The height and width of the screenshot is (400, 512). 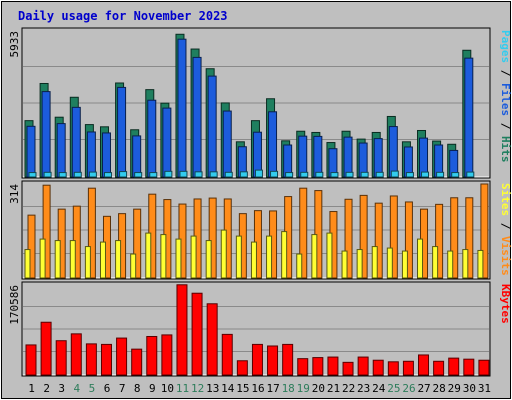 What do you see at coordinates (333, 388) in the screenshot?
I see `x-tick-label: 21` at bounding box center [333, 388].